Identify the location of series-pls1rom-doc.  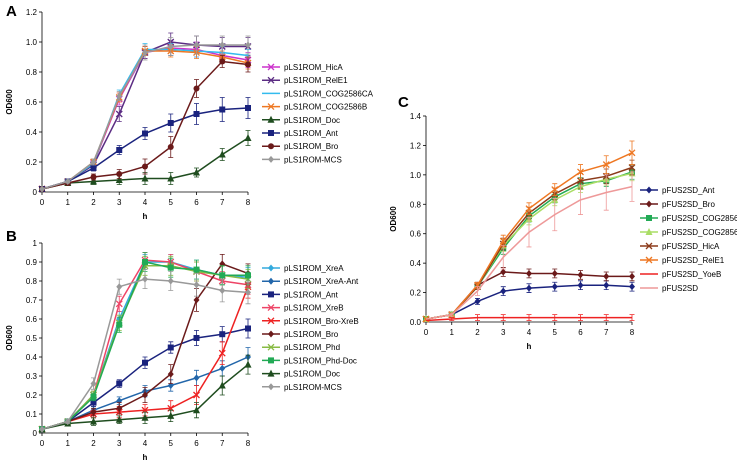
(145, 393).